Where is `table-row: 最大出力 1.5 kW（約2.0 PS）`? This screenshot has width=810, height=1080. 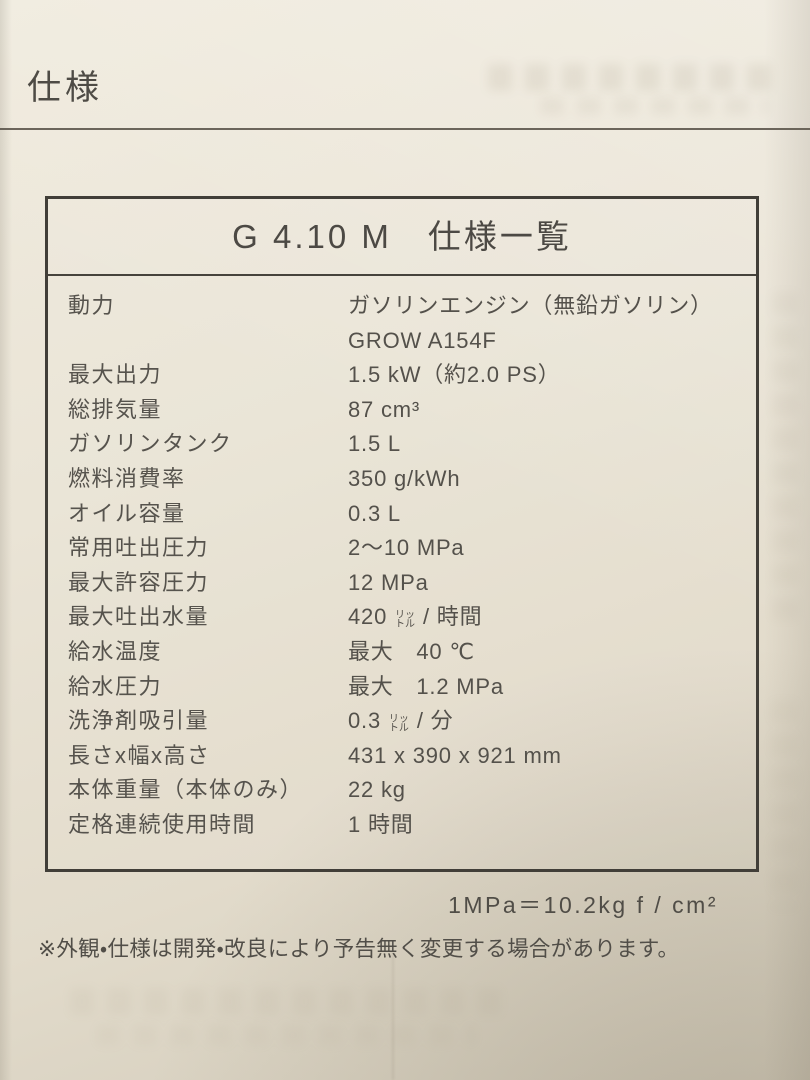 table-row: 最大出力 1.5 kW（約2.0 PS） is located at coordinates (405, 375).